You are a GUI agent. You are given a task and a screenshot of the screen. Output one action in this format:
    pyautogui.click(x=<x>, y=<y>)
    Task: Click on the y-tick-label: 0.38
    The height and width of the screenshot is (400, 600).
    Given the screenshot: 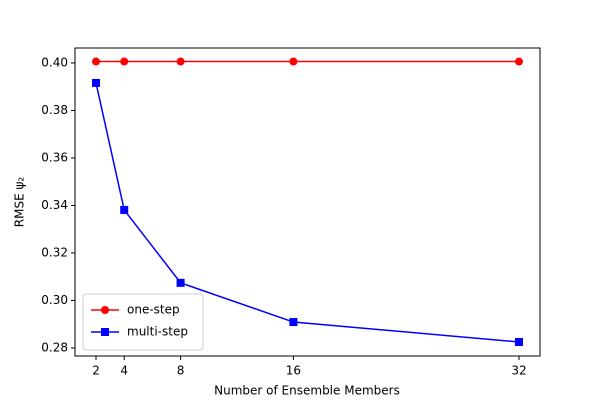 What is the action you would take?
    pyautogui.click(x=54, y=110)
    